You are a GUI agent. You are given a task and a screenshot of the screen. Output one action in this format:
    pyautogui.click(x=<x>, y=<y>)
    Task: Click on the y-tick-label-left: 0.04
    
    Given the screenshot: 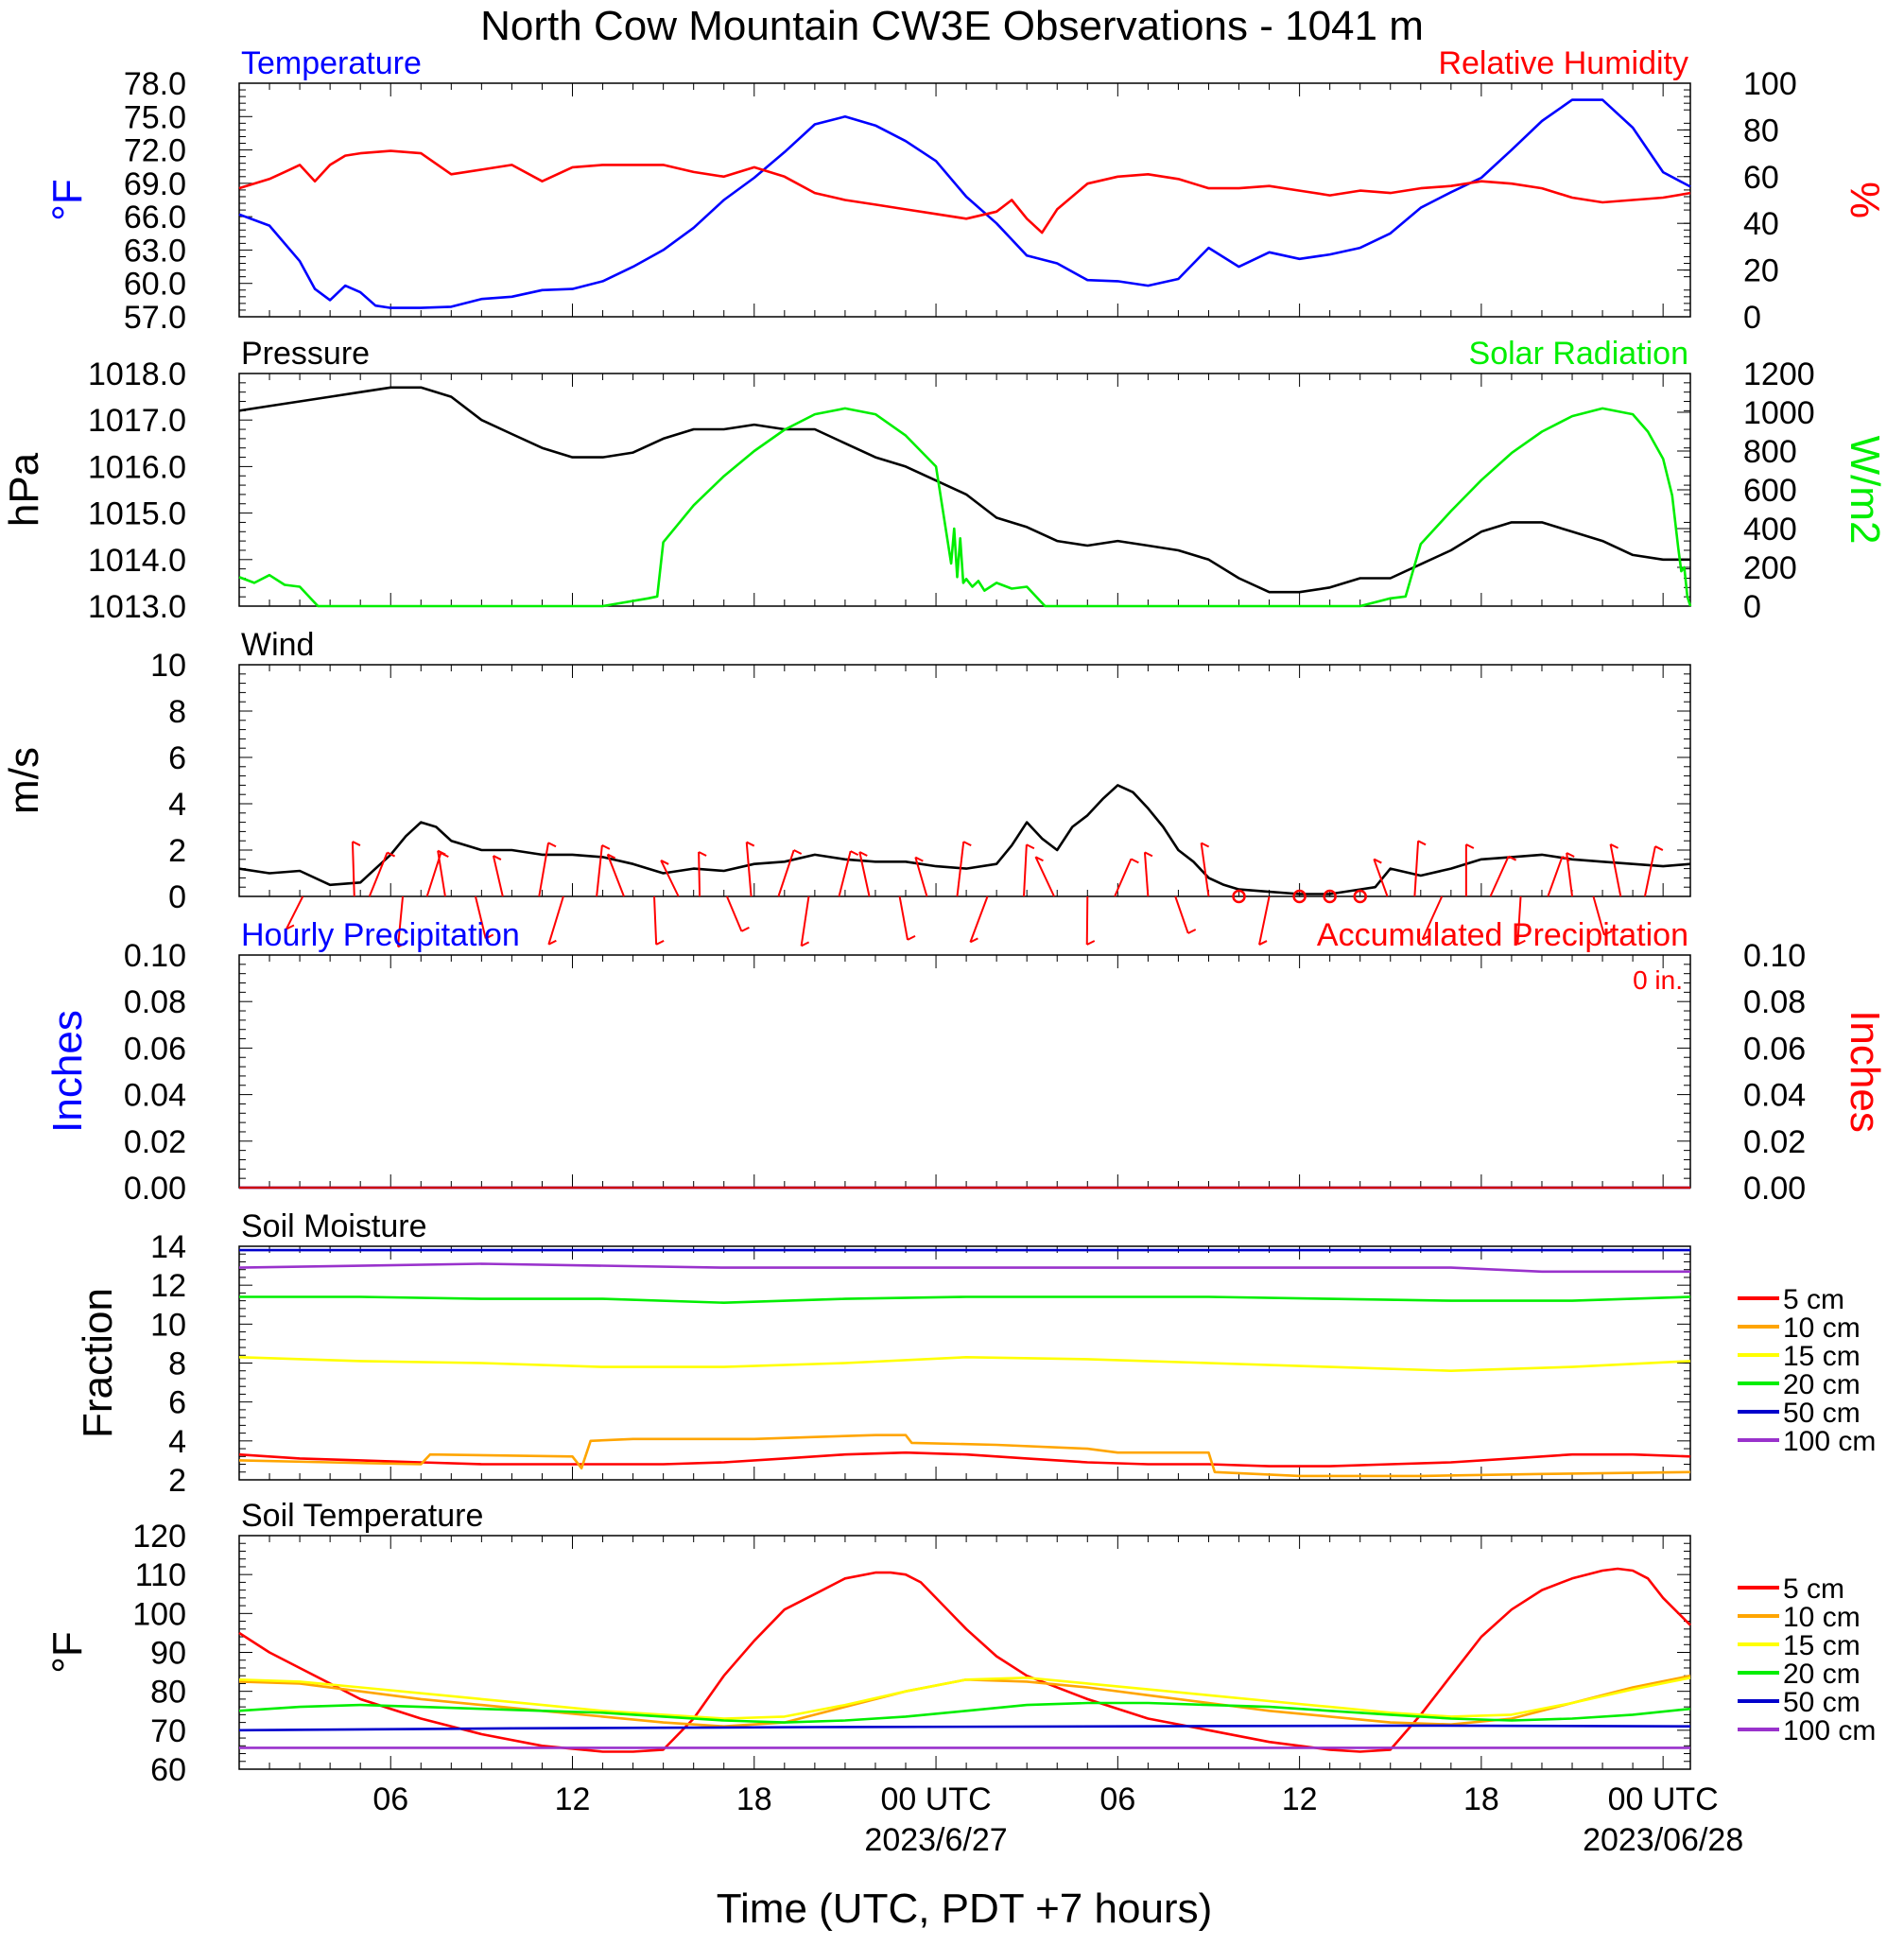 What is the action you would take?
    pyautogui.click(x=155, y=1096)
    